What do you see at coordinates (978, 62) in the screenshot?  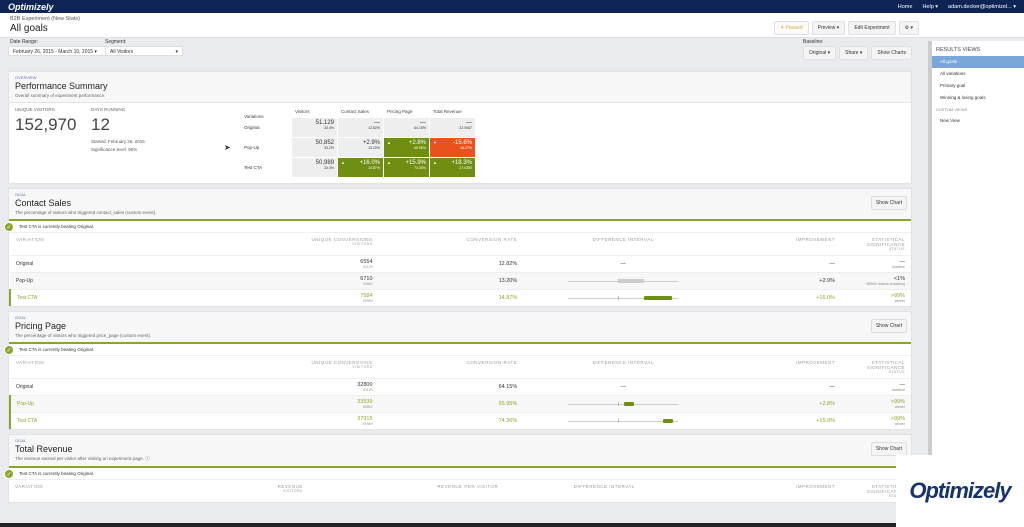 I see `sidebar-item-all-goals: All goals` at bounding box center [978, 62].